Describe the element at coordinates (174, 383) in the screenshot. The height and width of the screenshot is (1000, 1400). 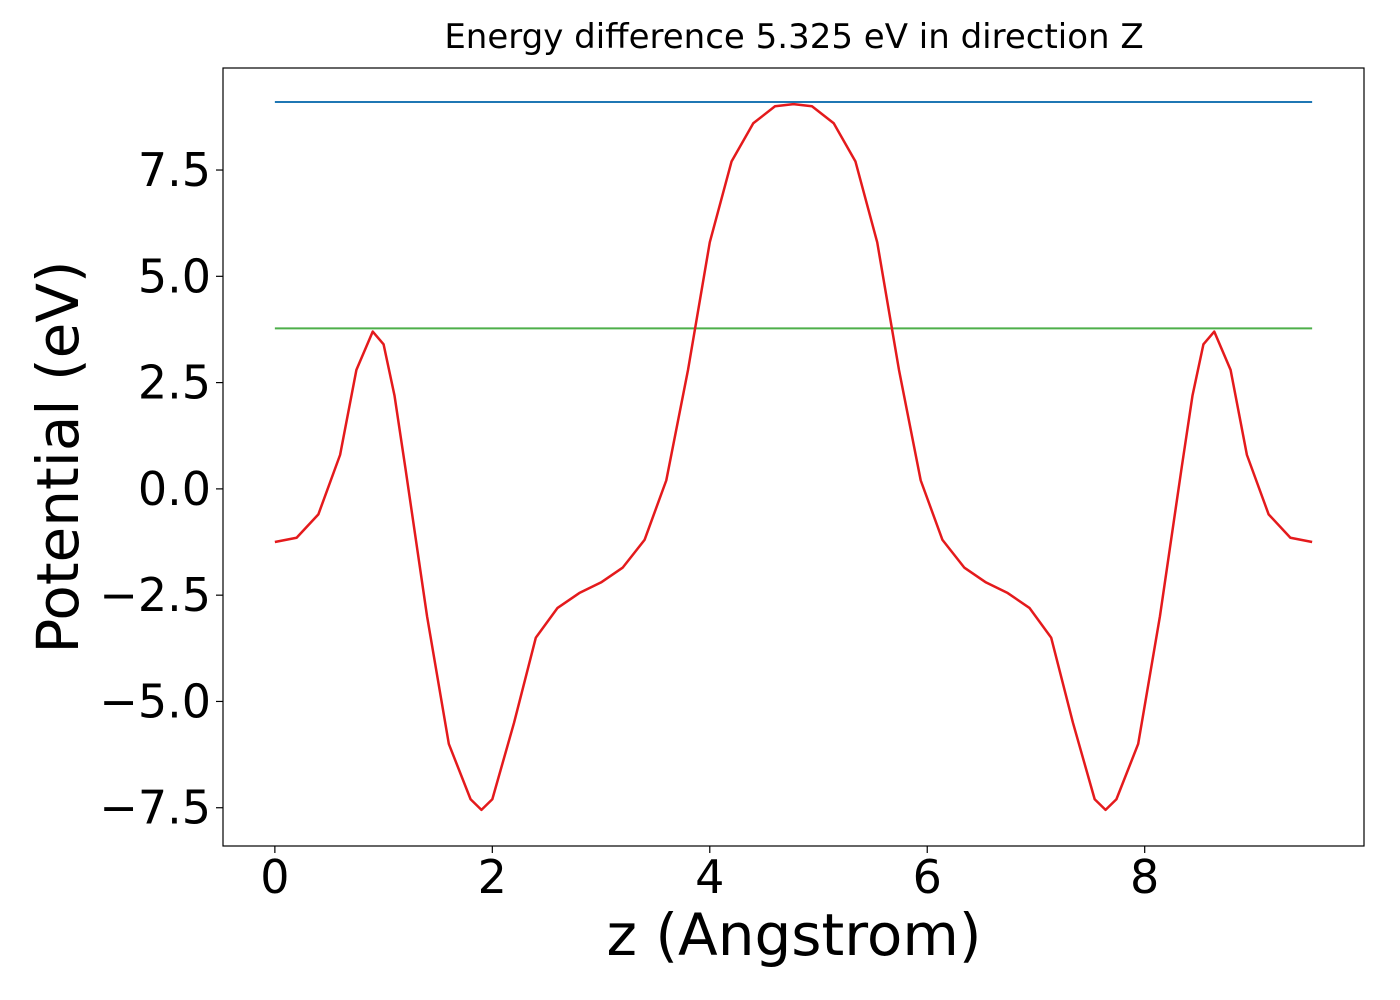
I see `y-tick-label: 2.5` at that location.